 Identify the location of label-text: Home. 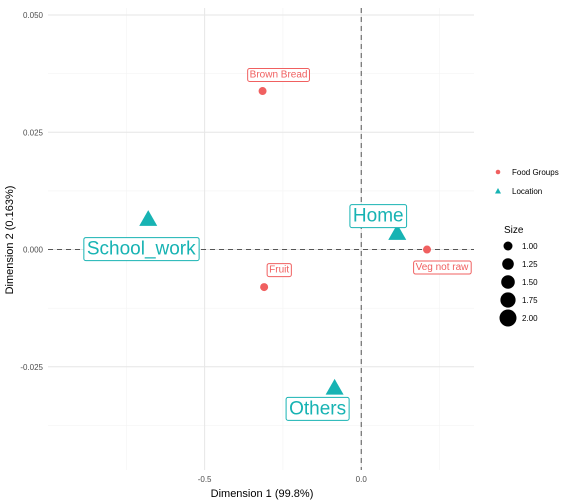
(378, 216).